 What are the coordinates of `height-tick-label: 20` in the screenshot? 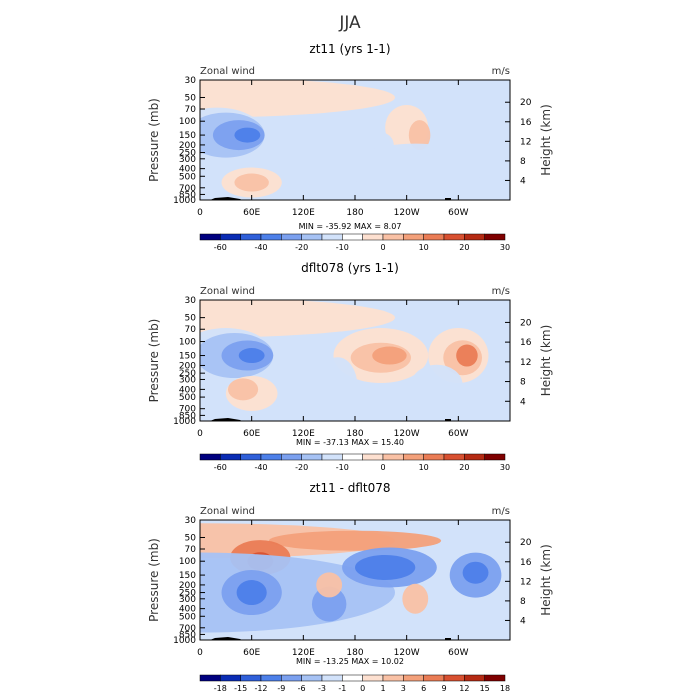 It's located at (526, 543).